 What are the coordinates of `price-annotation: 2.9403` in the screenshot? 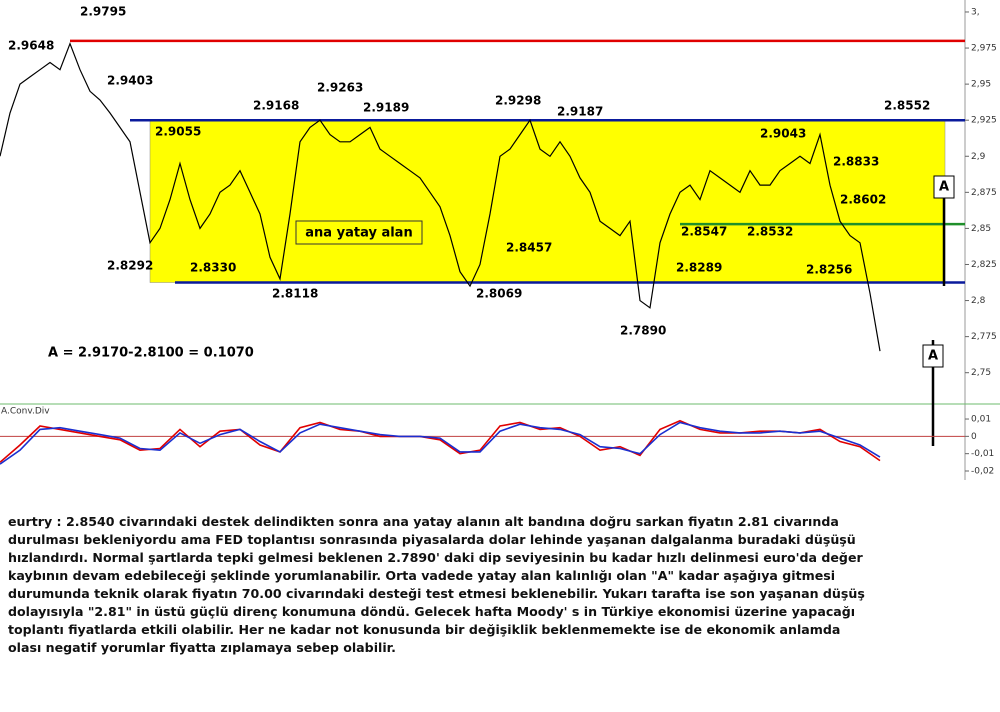 It's located at (130, 81).